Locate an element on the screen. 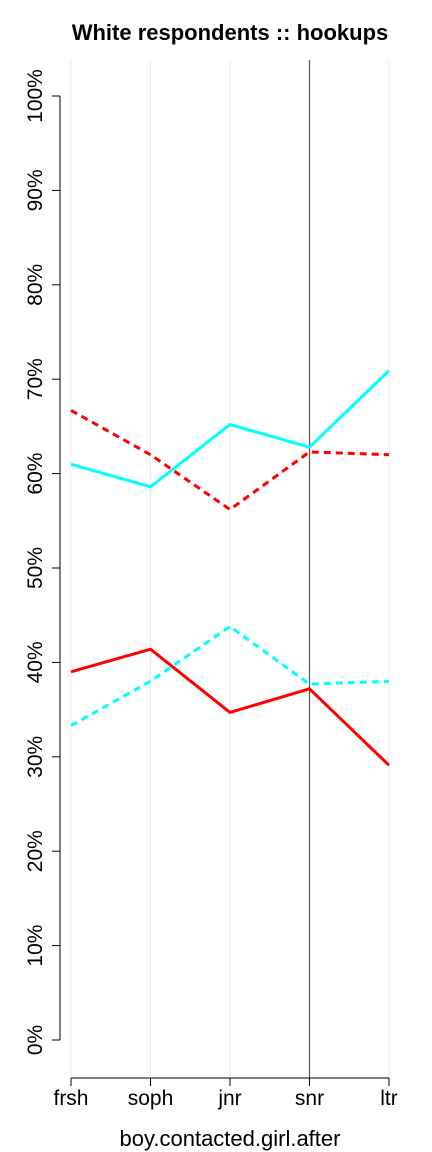  x-tick-label-ltr: ltr is located at coordinates (389, 1098).